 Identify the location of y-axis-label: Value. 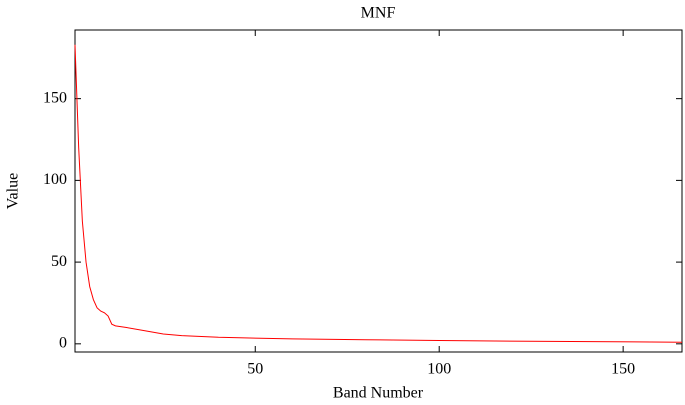
(13, 191).